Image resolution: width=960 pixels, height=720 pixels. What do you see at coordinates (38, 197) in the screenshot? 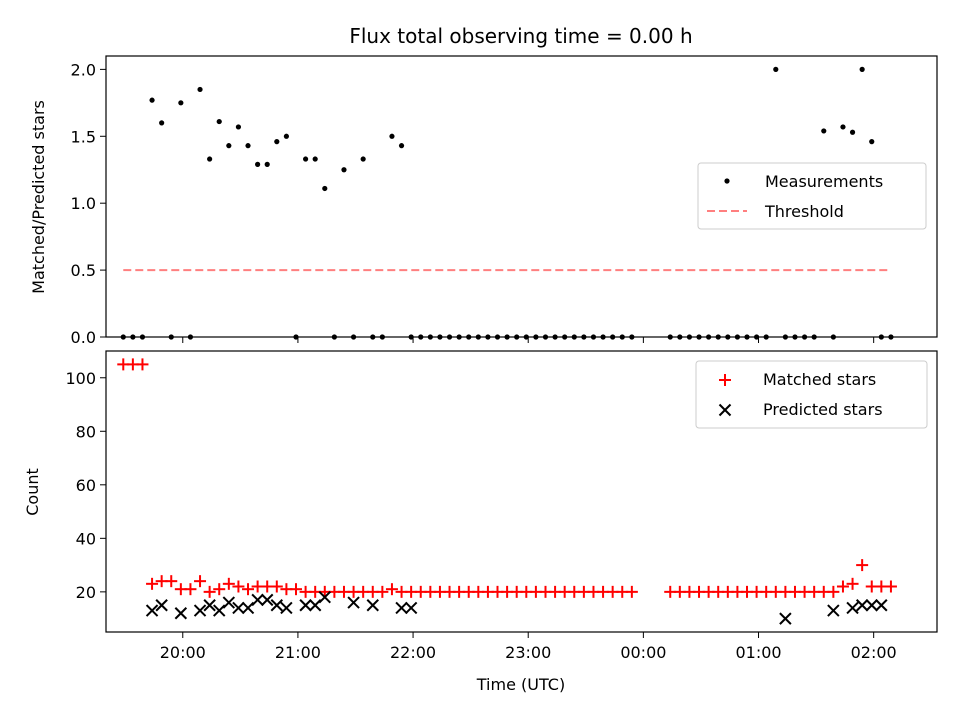
I see `top-y-axis-label: Matched/Predicted stars` at bounding box center [38, 197].